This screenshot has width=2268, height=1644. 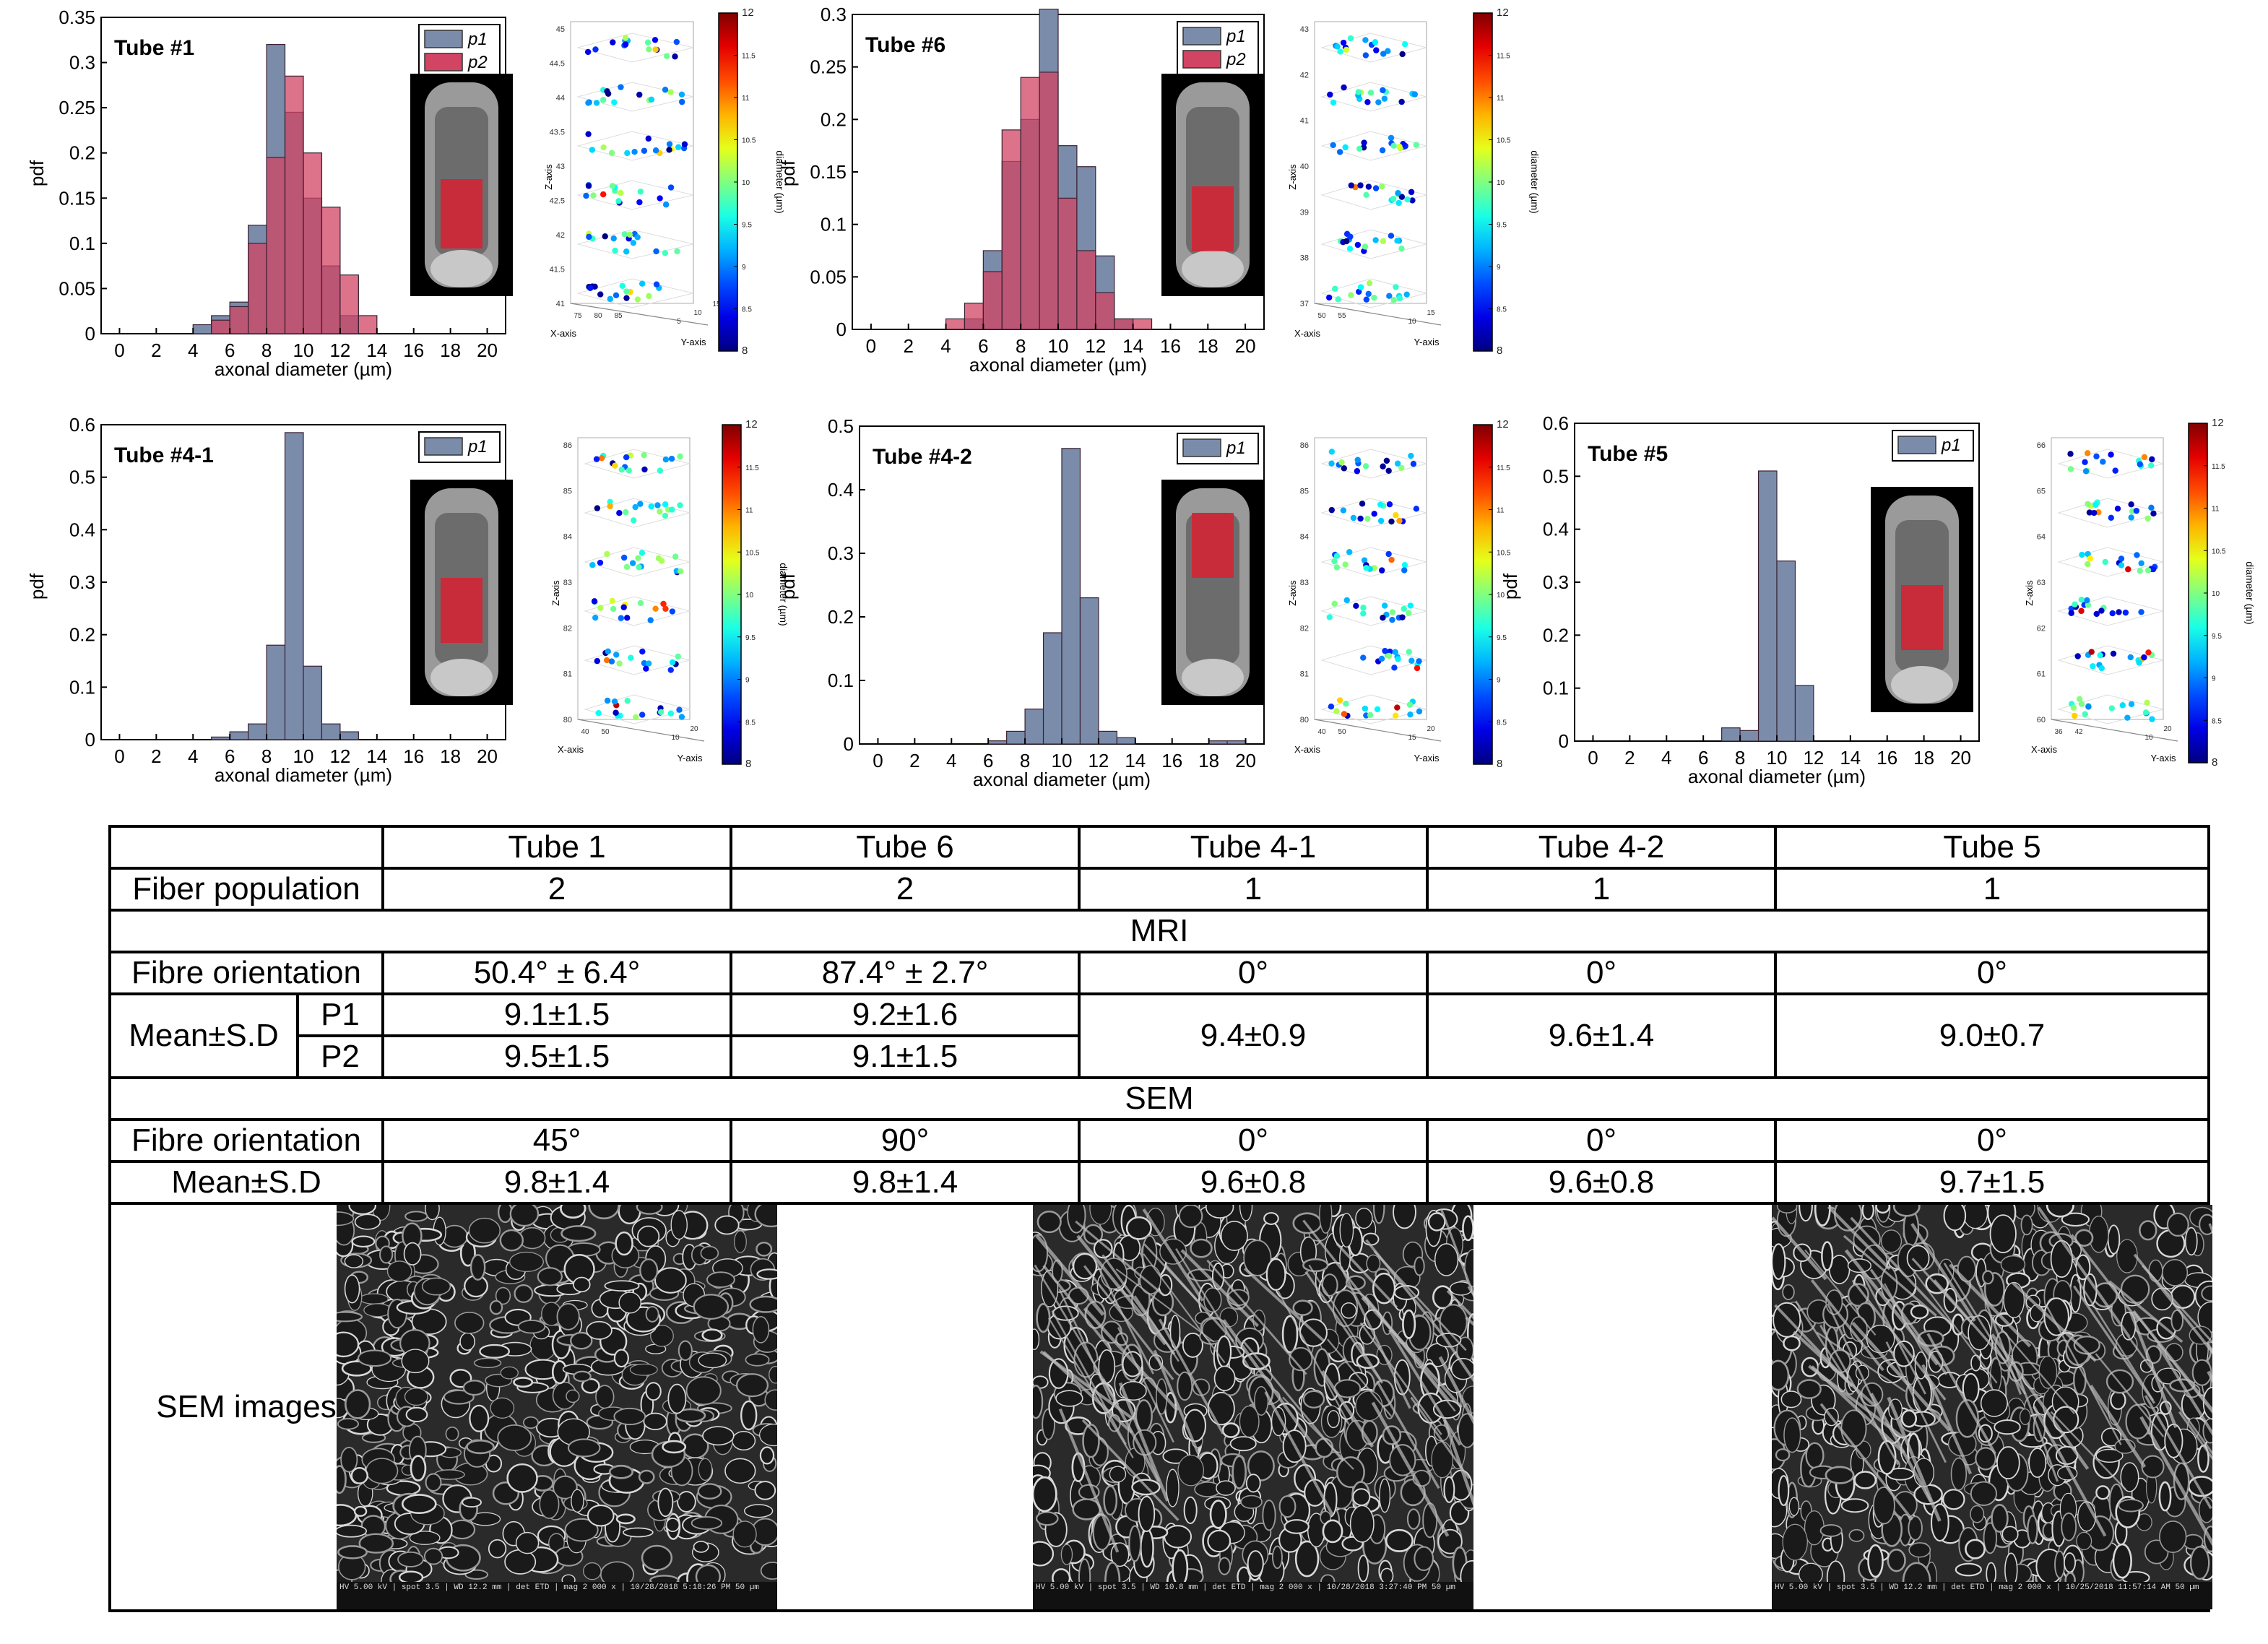 What do you see at coordinates (1370, 578) in the screenshot?
I see `cube-back` at bounding box center [1370, 578].